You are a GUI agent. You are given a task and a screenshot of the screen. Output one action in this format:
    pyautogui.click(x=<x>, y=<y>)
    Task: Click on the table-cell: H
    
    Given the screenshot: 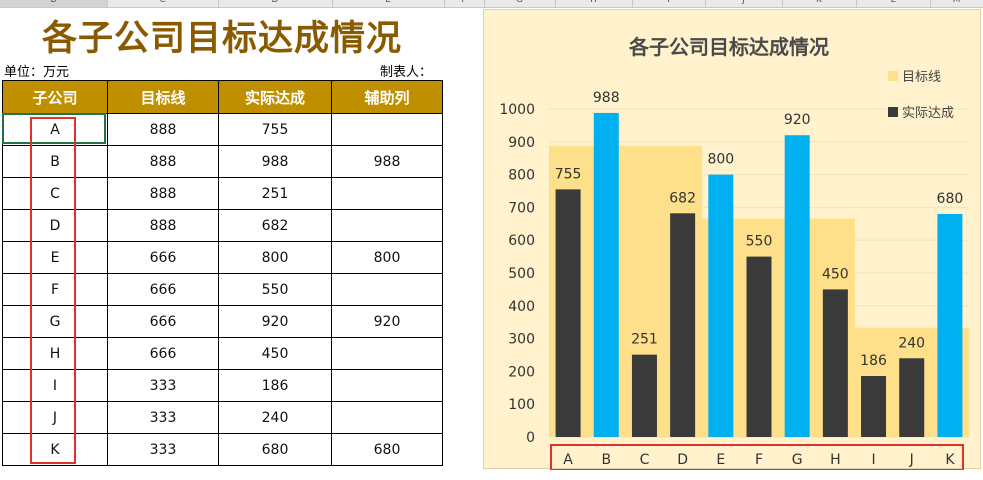 What is the action you would take?
    pyautogui.click(x=55, y=353)
    